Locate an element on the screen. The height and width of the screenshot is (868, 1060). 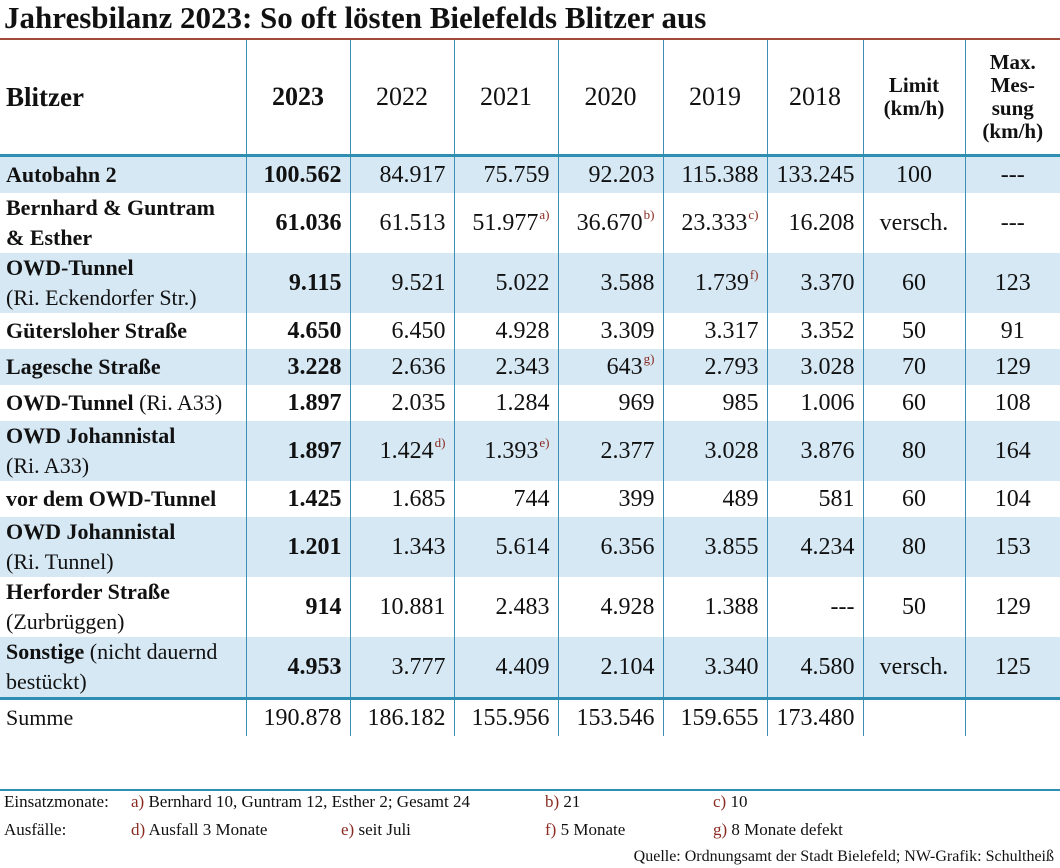
max-cell: 164 is located at coordinates (1012, 451).